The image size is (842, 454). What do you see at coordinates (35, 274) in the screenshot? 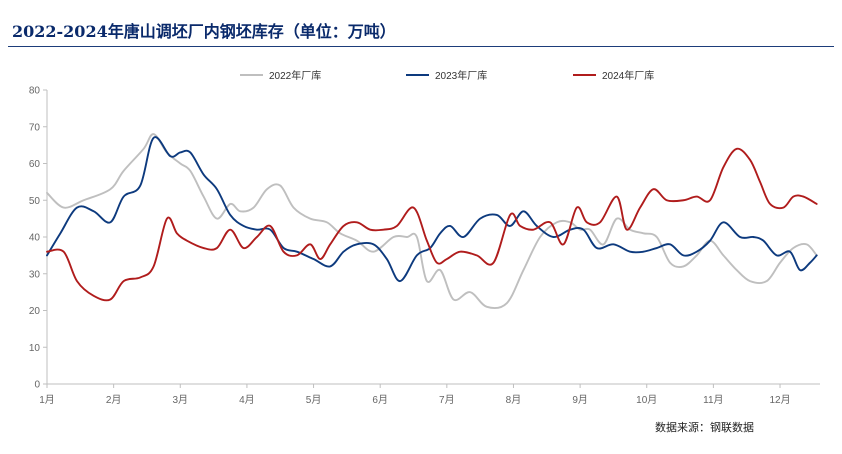
I see `y-tick-label: 30` at bounding box center [35, 274].